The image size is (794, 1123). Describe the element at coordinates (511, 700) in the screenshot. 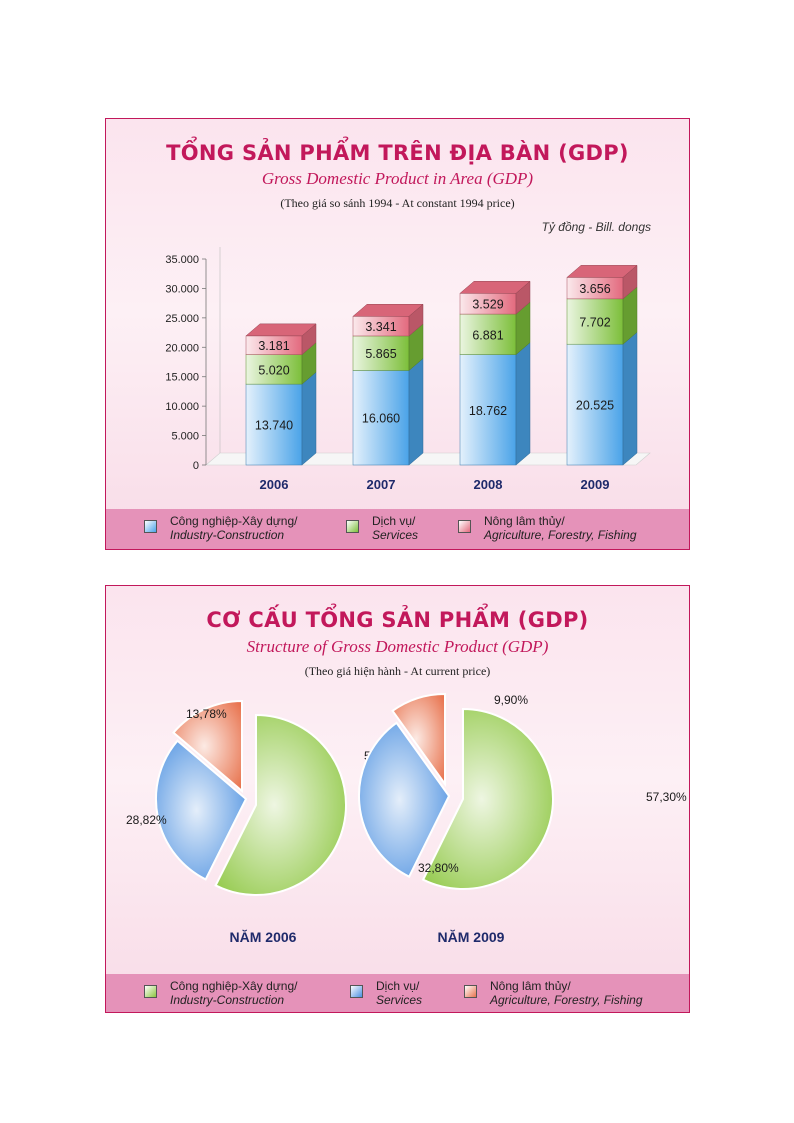

I see `pie-slice-label: 9,90%` at that location.